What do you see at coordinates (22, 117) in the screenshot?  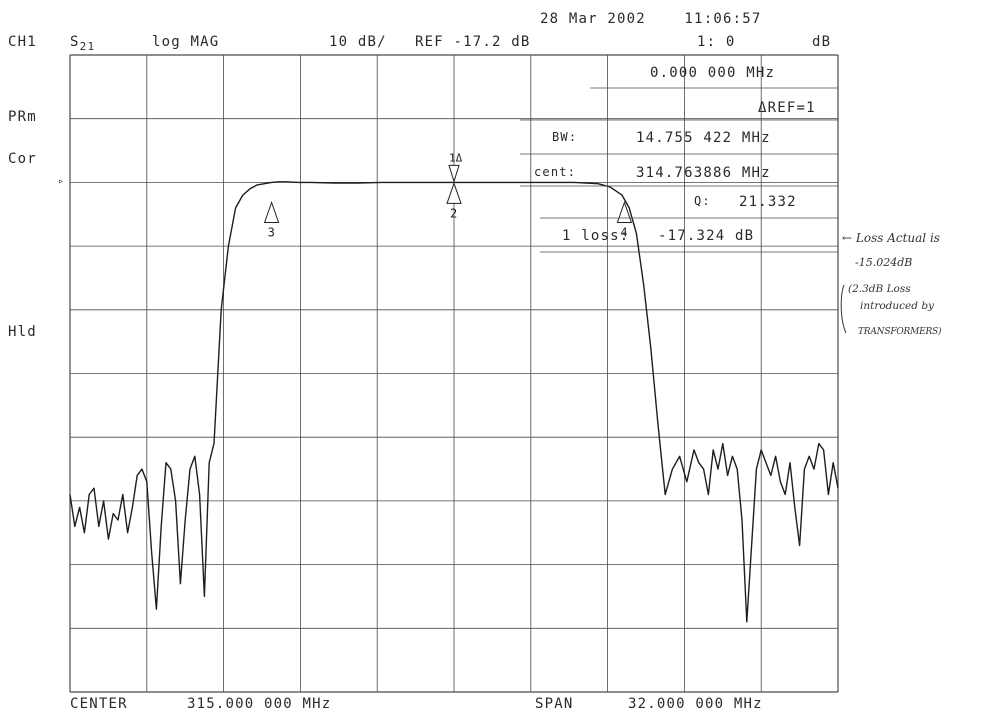 I see `prm-label: PRm` at bounding box center [22, 117].